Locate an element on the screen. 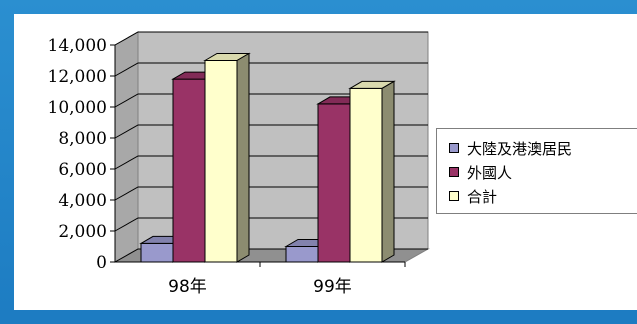  legend: 大陸及港澳居民 外國人 合計 is located at coordinates (536, 171).